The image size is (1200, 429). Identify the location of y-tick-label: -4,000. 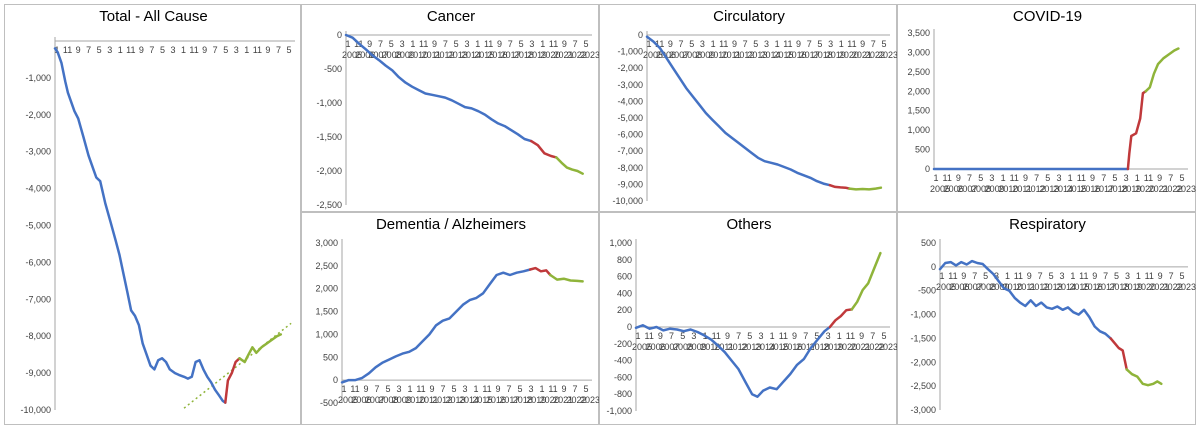
(630, 101).